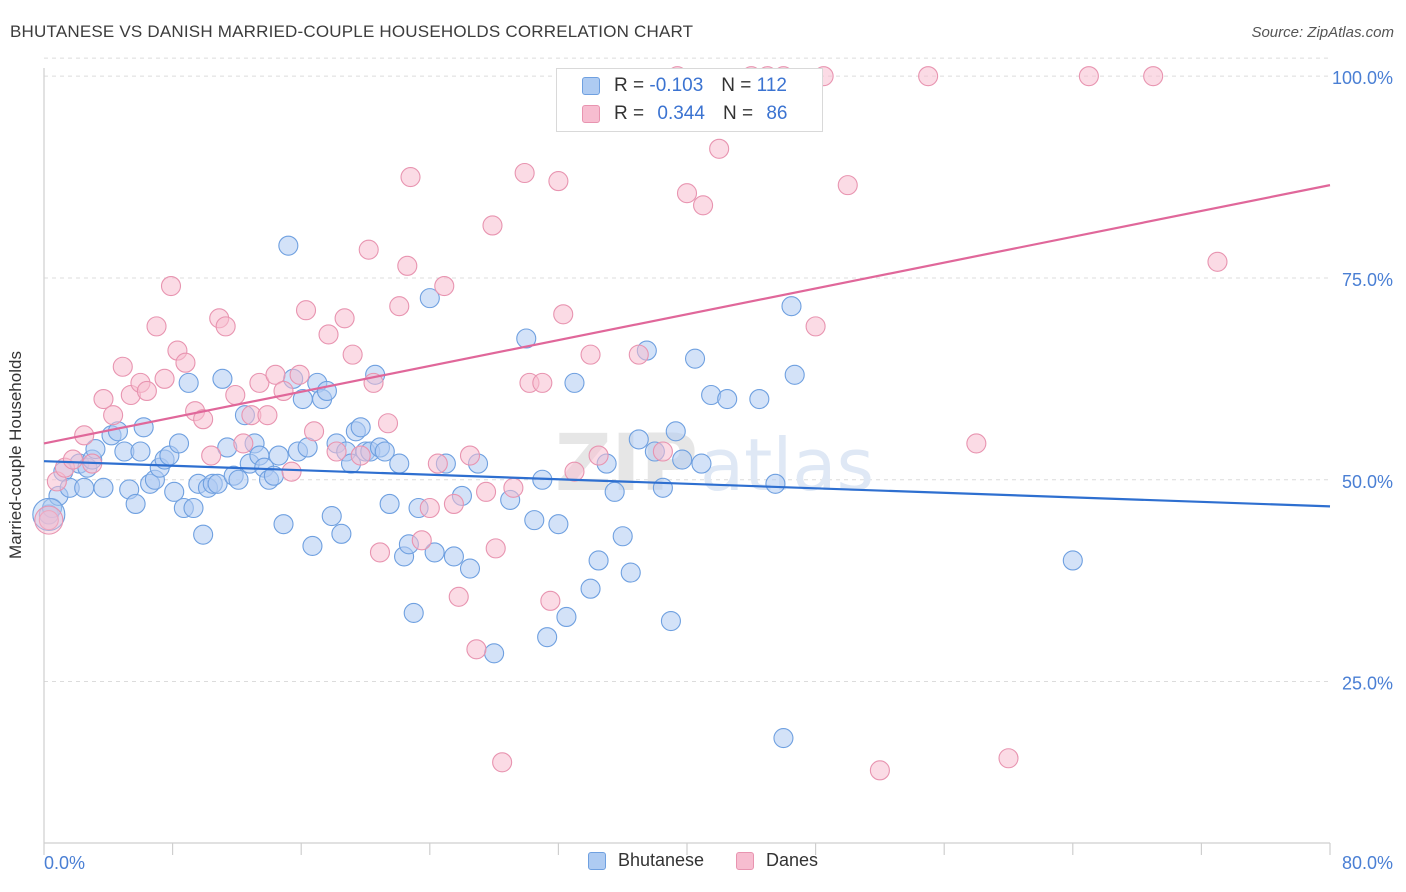  What do you see at coordinates (49, 520) in the screenshot?
I see `point-cluster-danes` at bounding box center [49, 520].